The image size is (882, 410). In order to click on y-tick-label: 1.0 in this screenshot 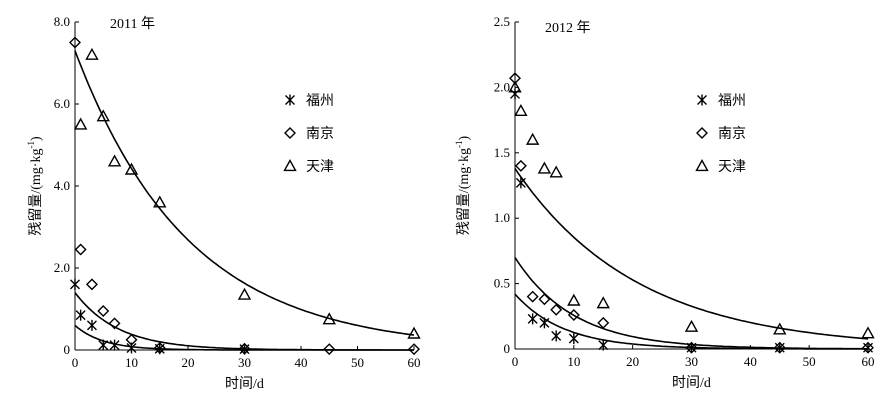, I will do `click(502, 217)`.